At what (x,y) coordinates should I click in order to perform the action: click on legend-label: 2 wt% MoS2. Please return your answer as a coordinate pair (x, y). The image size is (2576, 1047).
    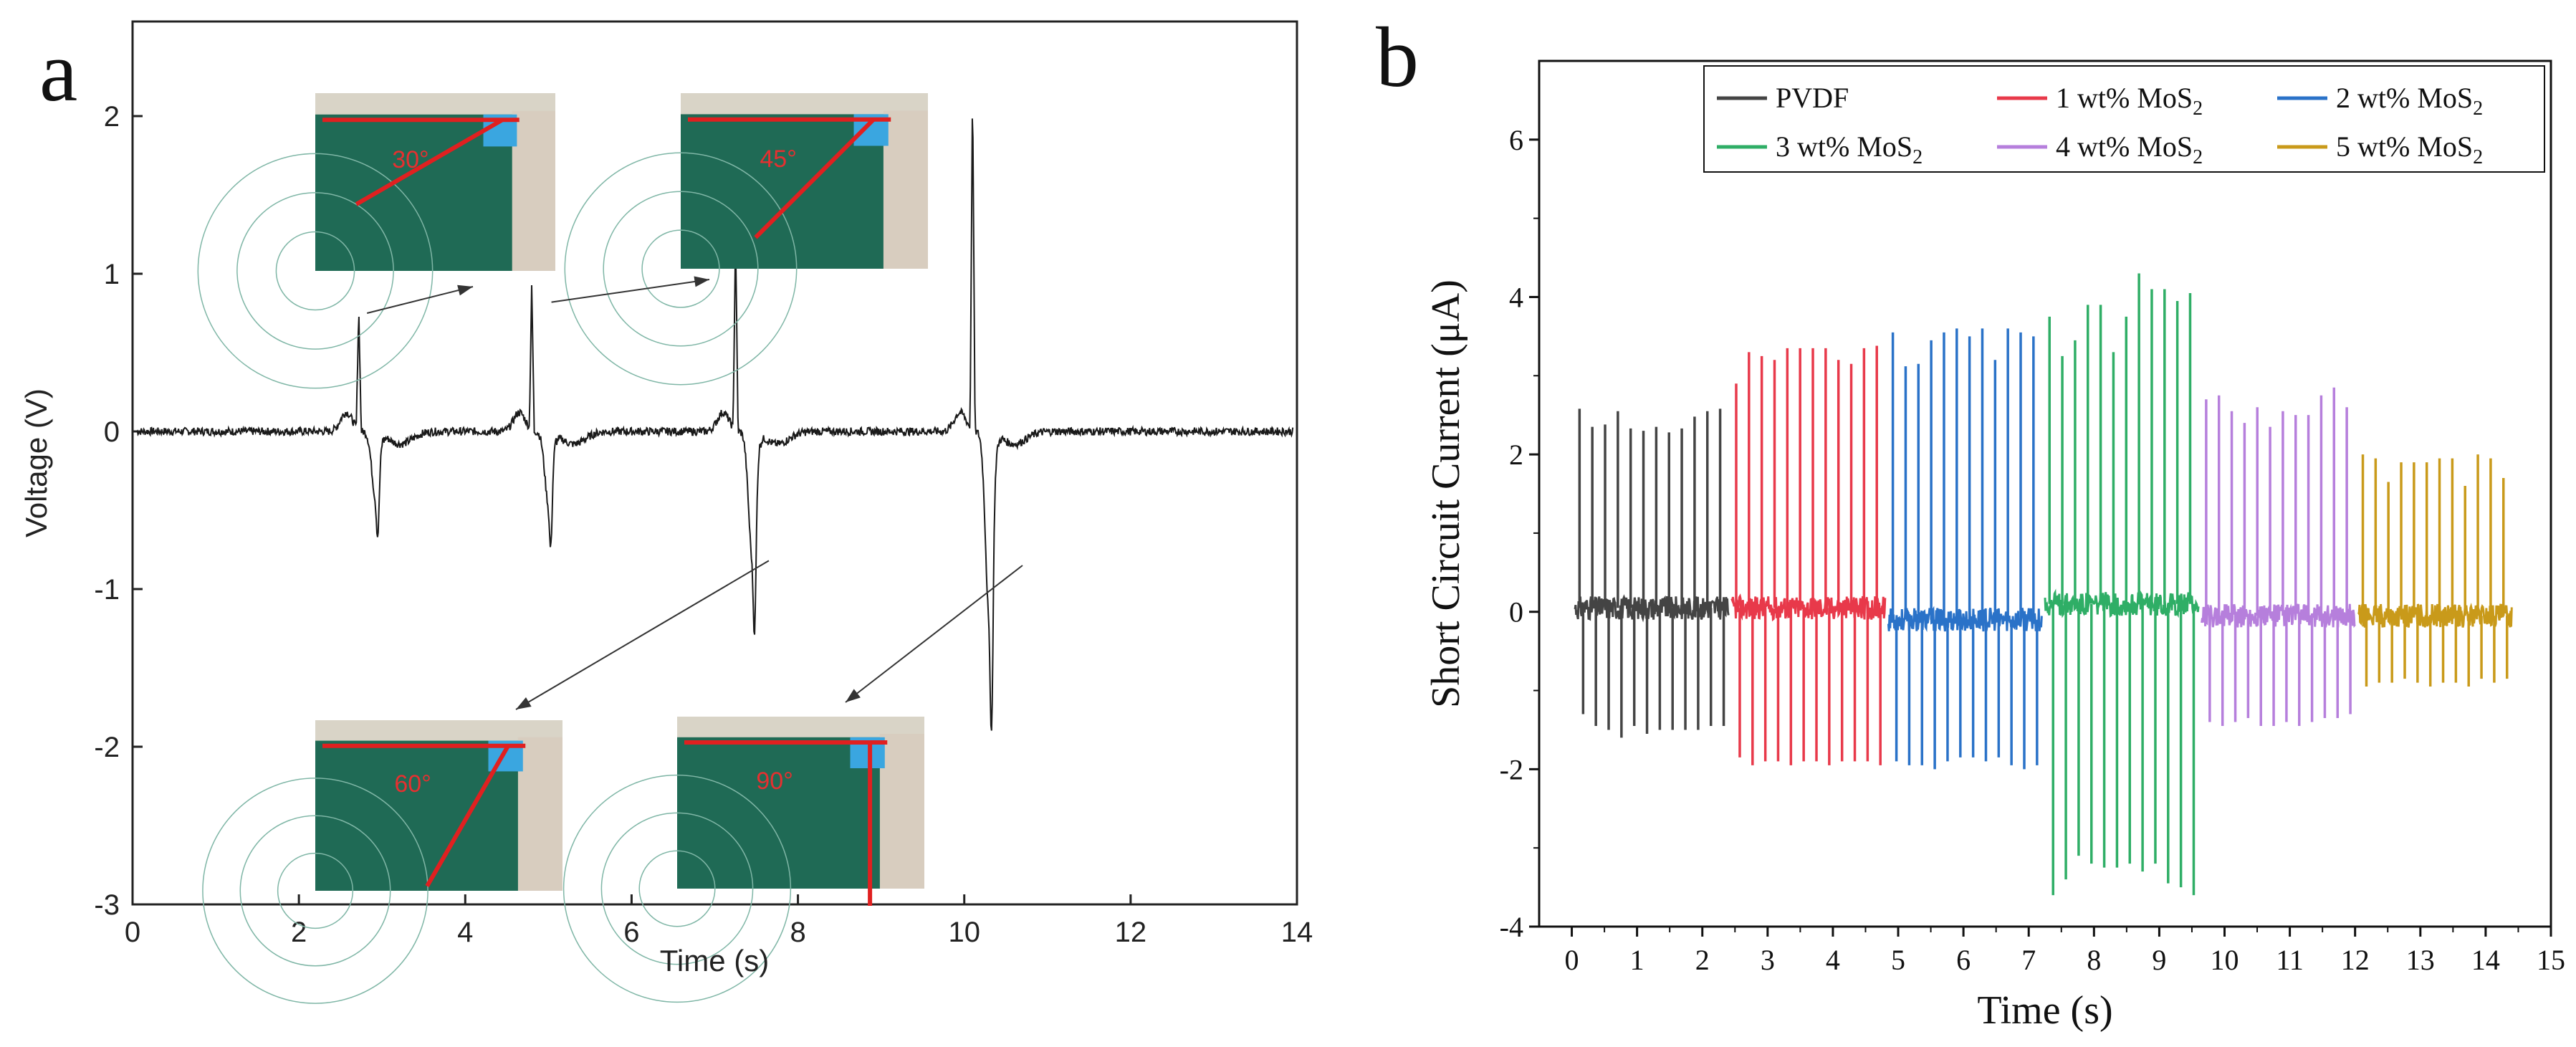
    Looking at the image, I should click on (2409, 101).